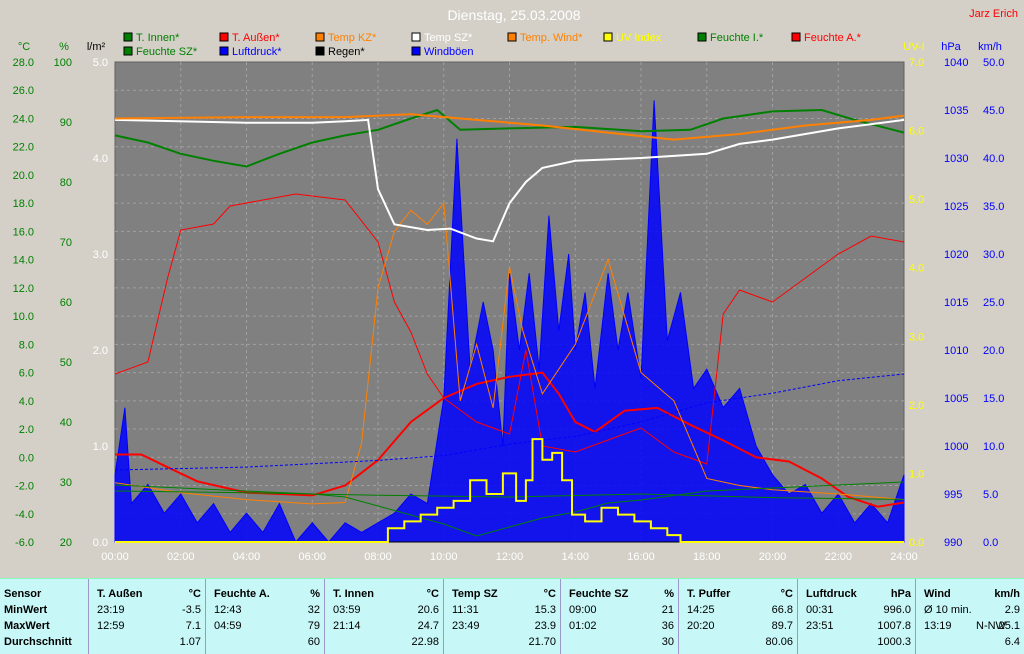 Image resolution: width=1024 pixels, height=654 pixels. Describe the element at coordinates (990, 495) in the screenshot. I see `y-tick-label-wind: 5.0` at that location.